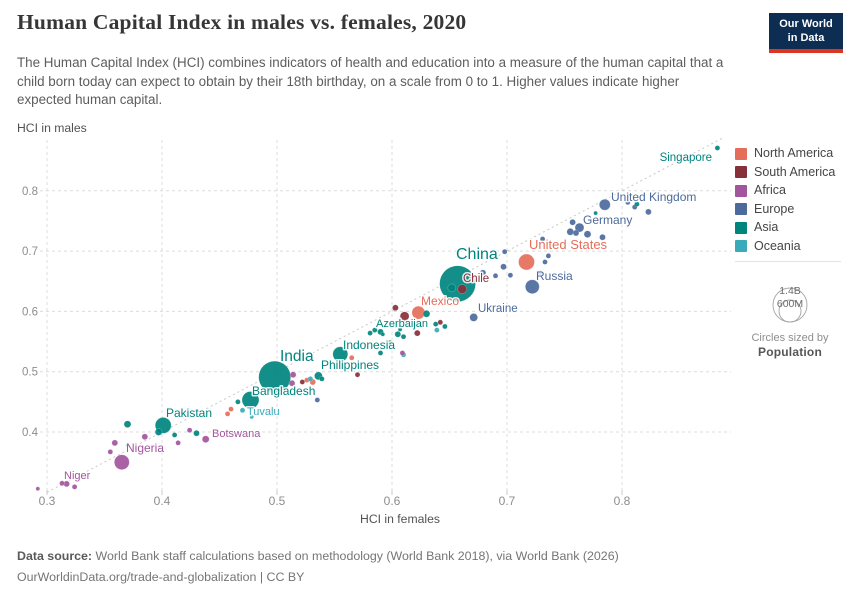 This screenshot has height=600, width=850. What do you see at coordinates (579, 227) in the screenshot?
I see `point-germany` at bounding box center [579, 227].